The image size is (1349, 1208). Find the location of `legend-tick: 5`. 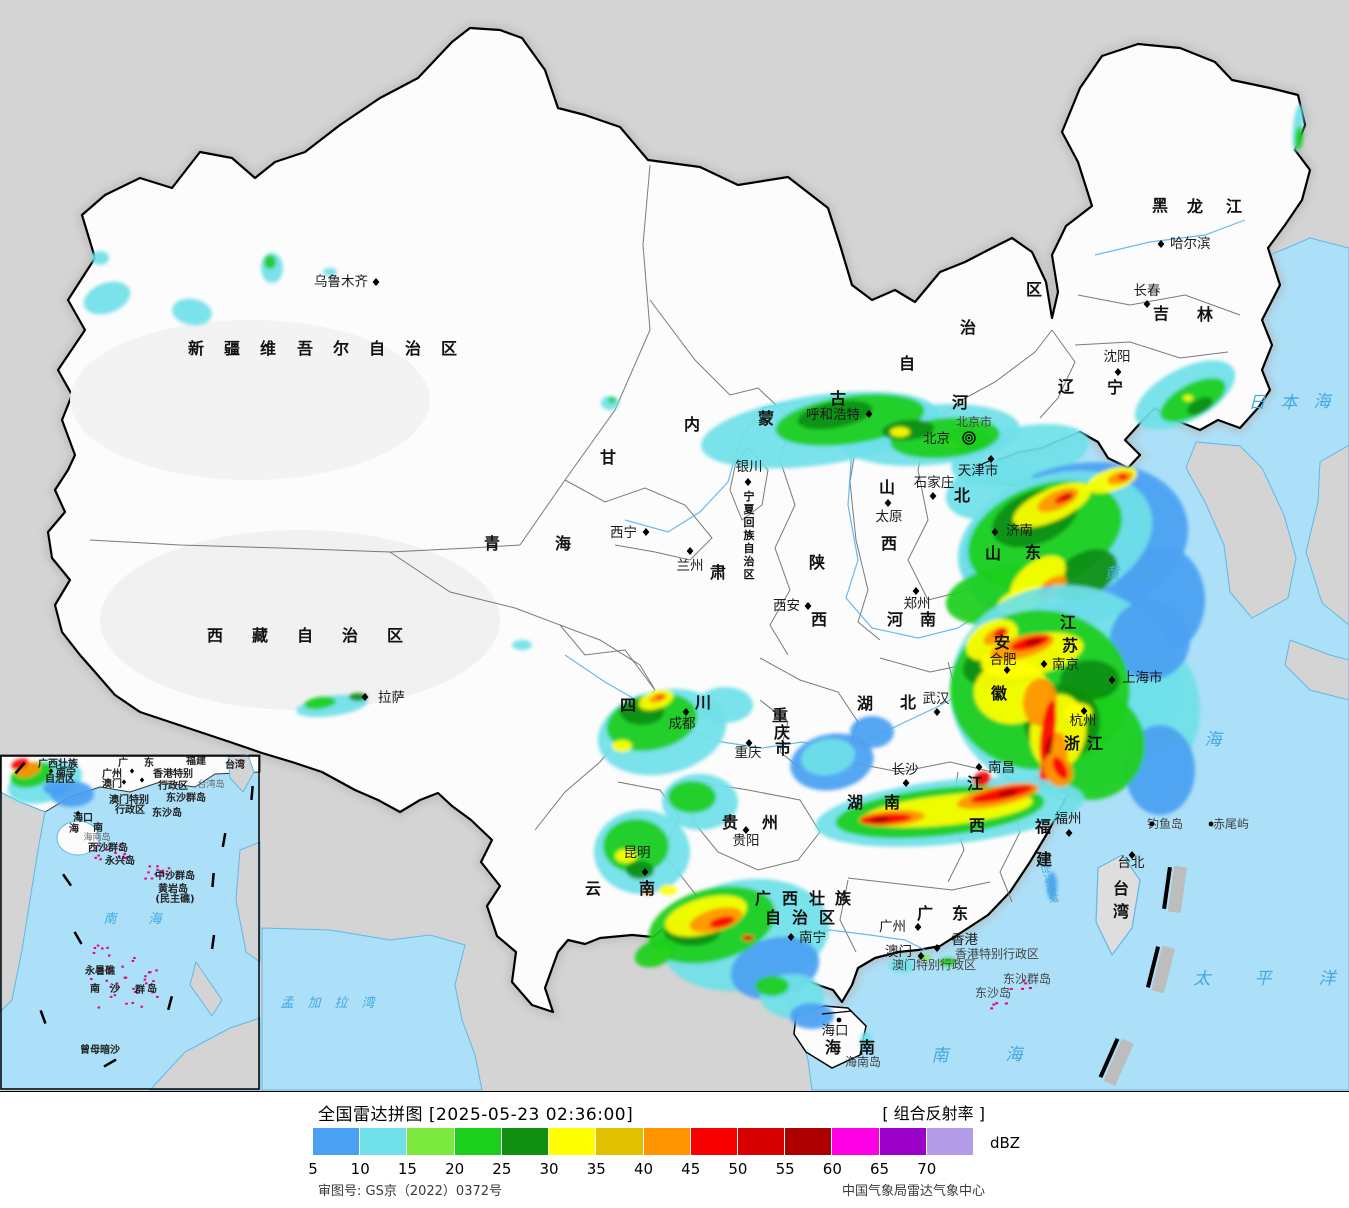

legend-tick: 5 is located at coordinates (313, 1169).